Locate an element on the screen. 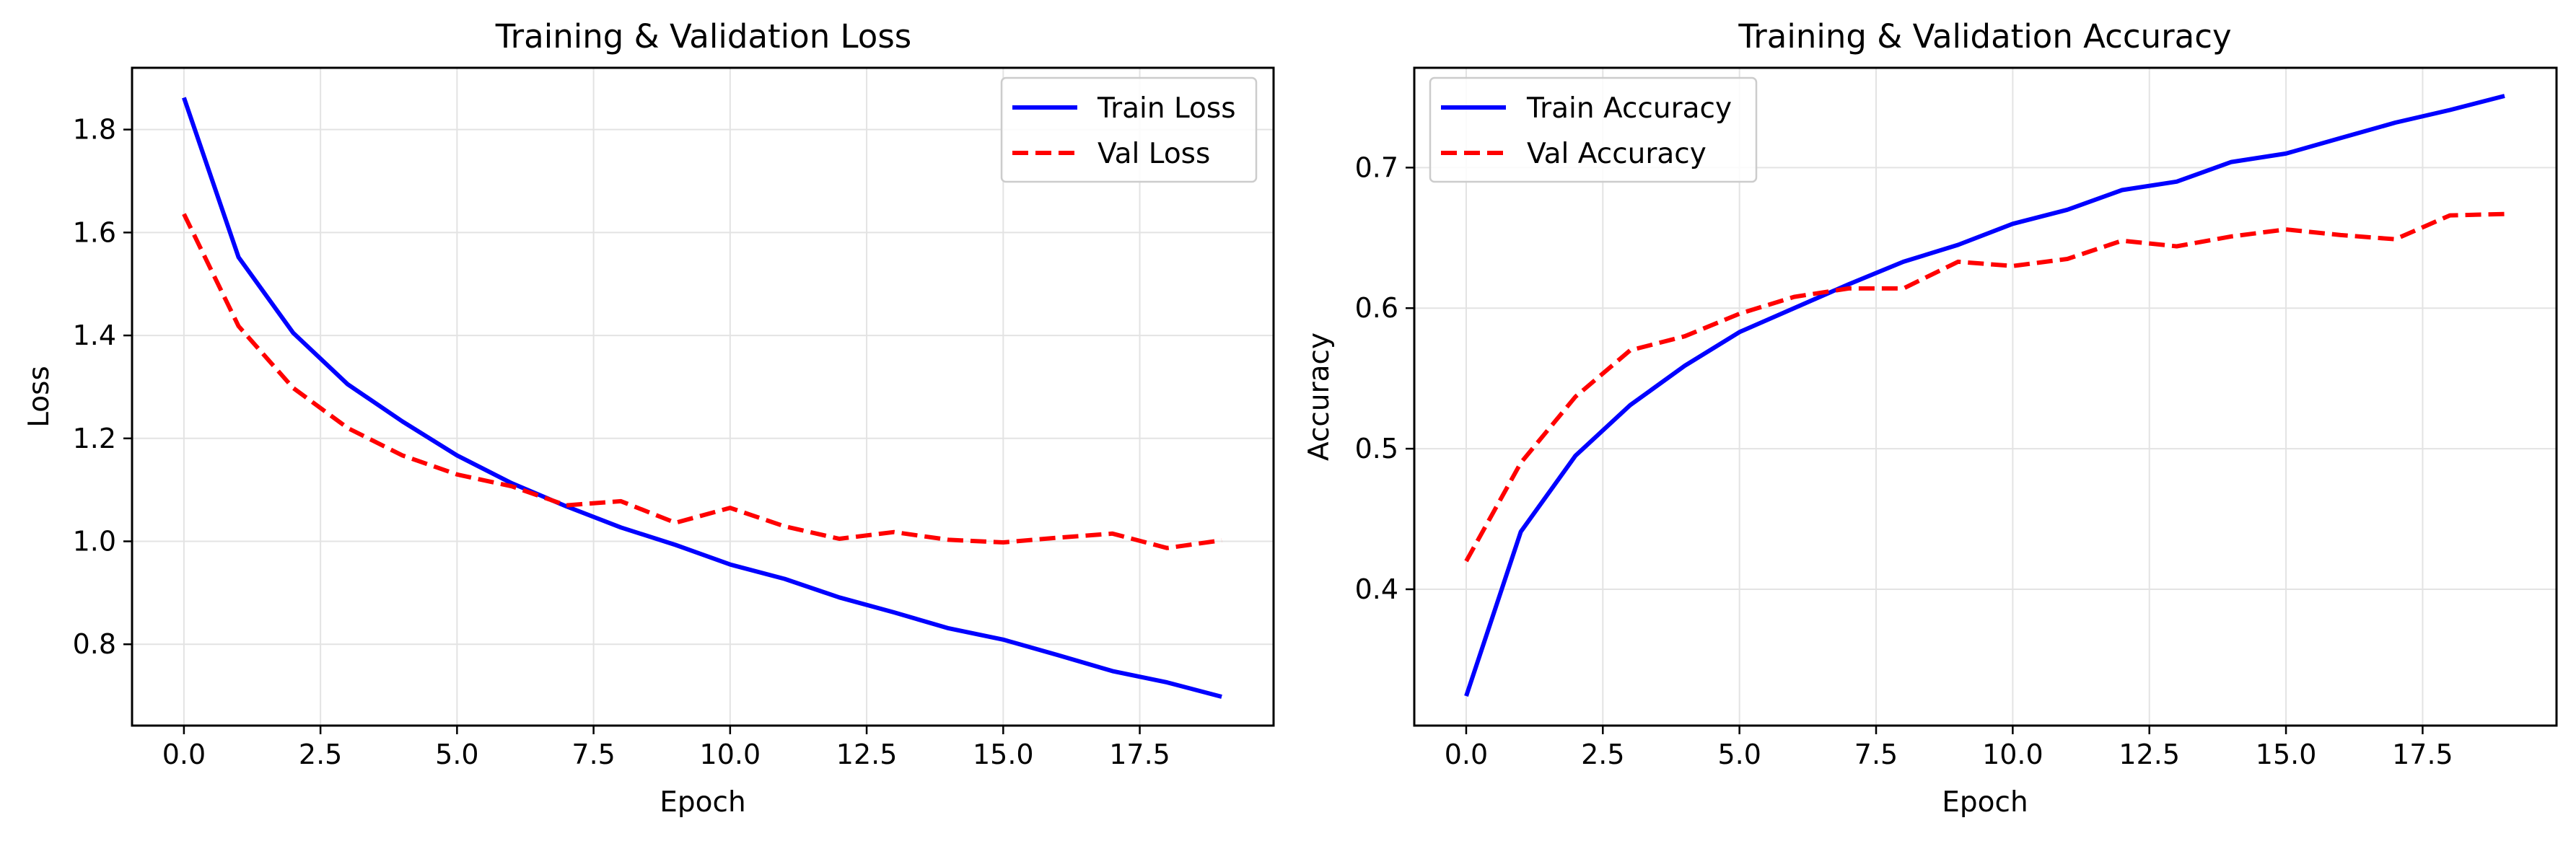  loss-legend-box is located at coordinates (1129, 129).